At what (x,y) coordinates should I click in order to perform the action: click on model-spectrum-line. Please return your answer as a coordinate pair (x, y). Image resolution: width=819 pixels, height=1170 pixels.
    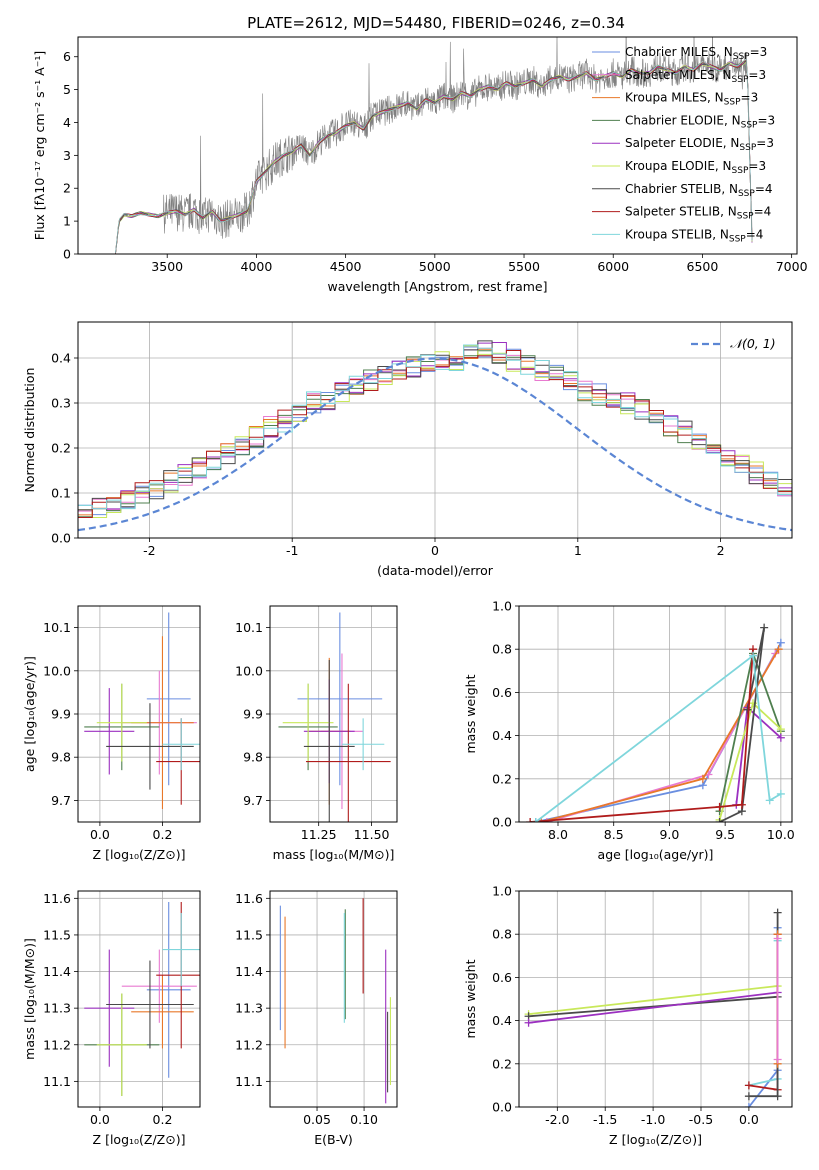
    Looking at the image, I should click on (434, 156).